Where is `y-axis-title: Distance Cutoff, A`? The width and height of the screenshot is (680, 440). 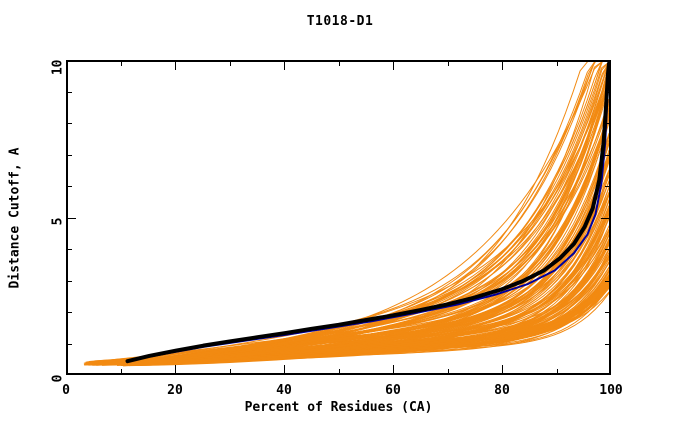
y-axis-title: Distance Cutoff, A is located at coordinates (15, 217).